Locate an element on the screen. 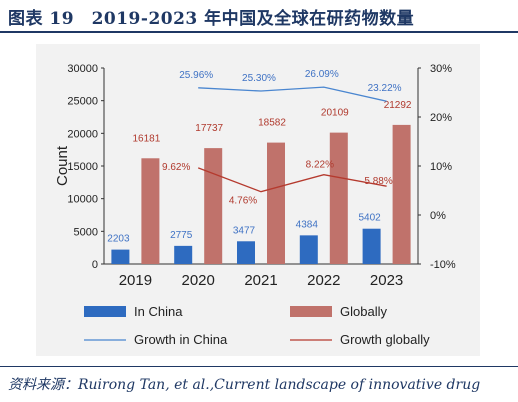 The width and height of the screenshot is (518, 402). data-label-in-china: 2203 is located at coordinates (118, 239).